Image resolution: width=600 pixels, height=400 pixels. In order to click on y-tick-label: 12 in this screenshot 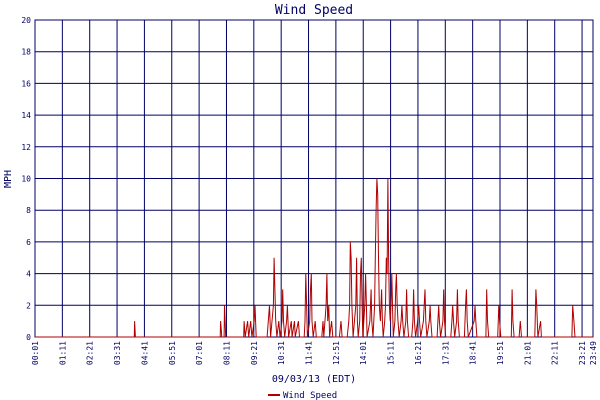, I will do `click(26, 147)`.